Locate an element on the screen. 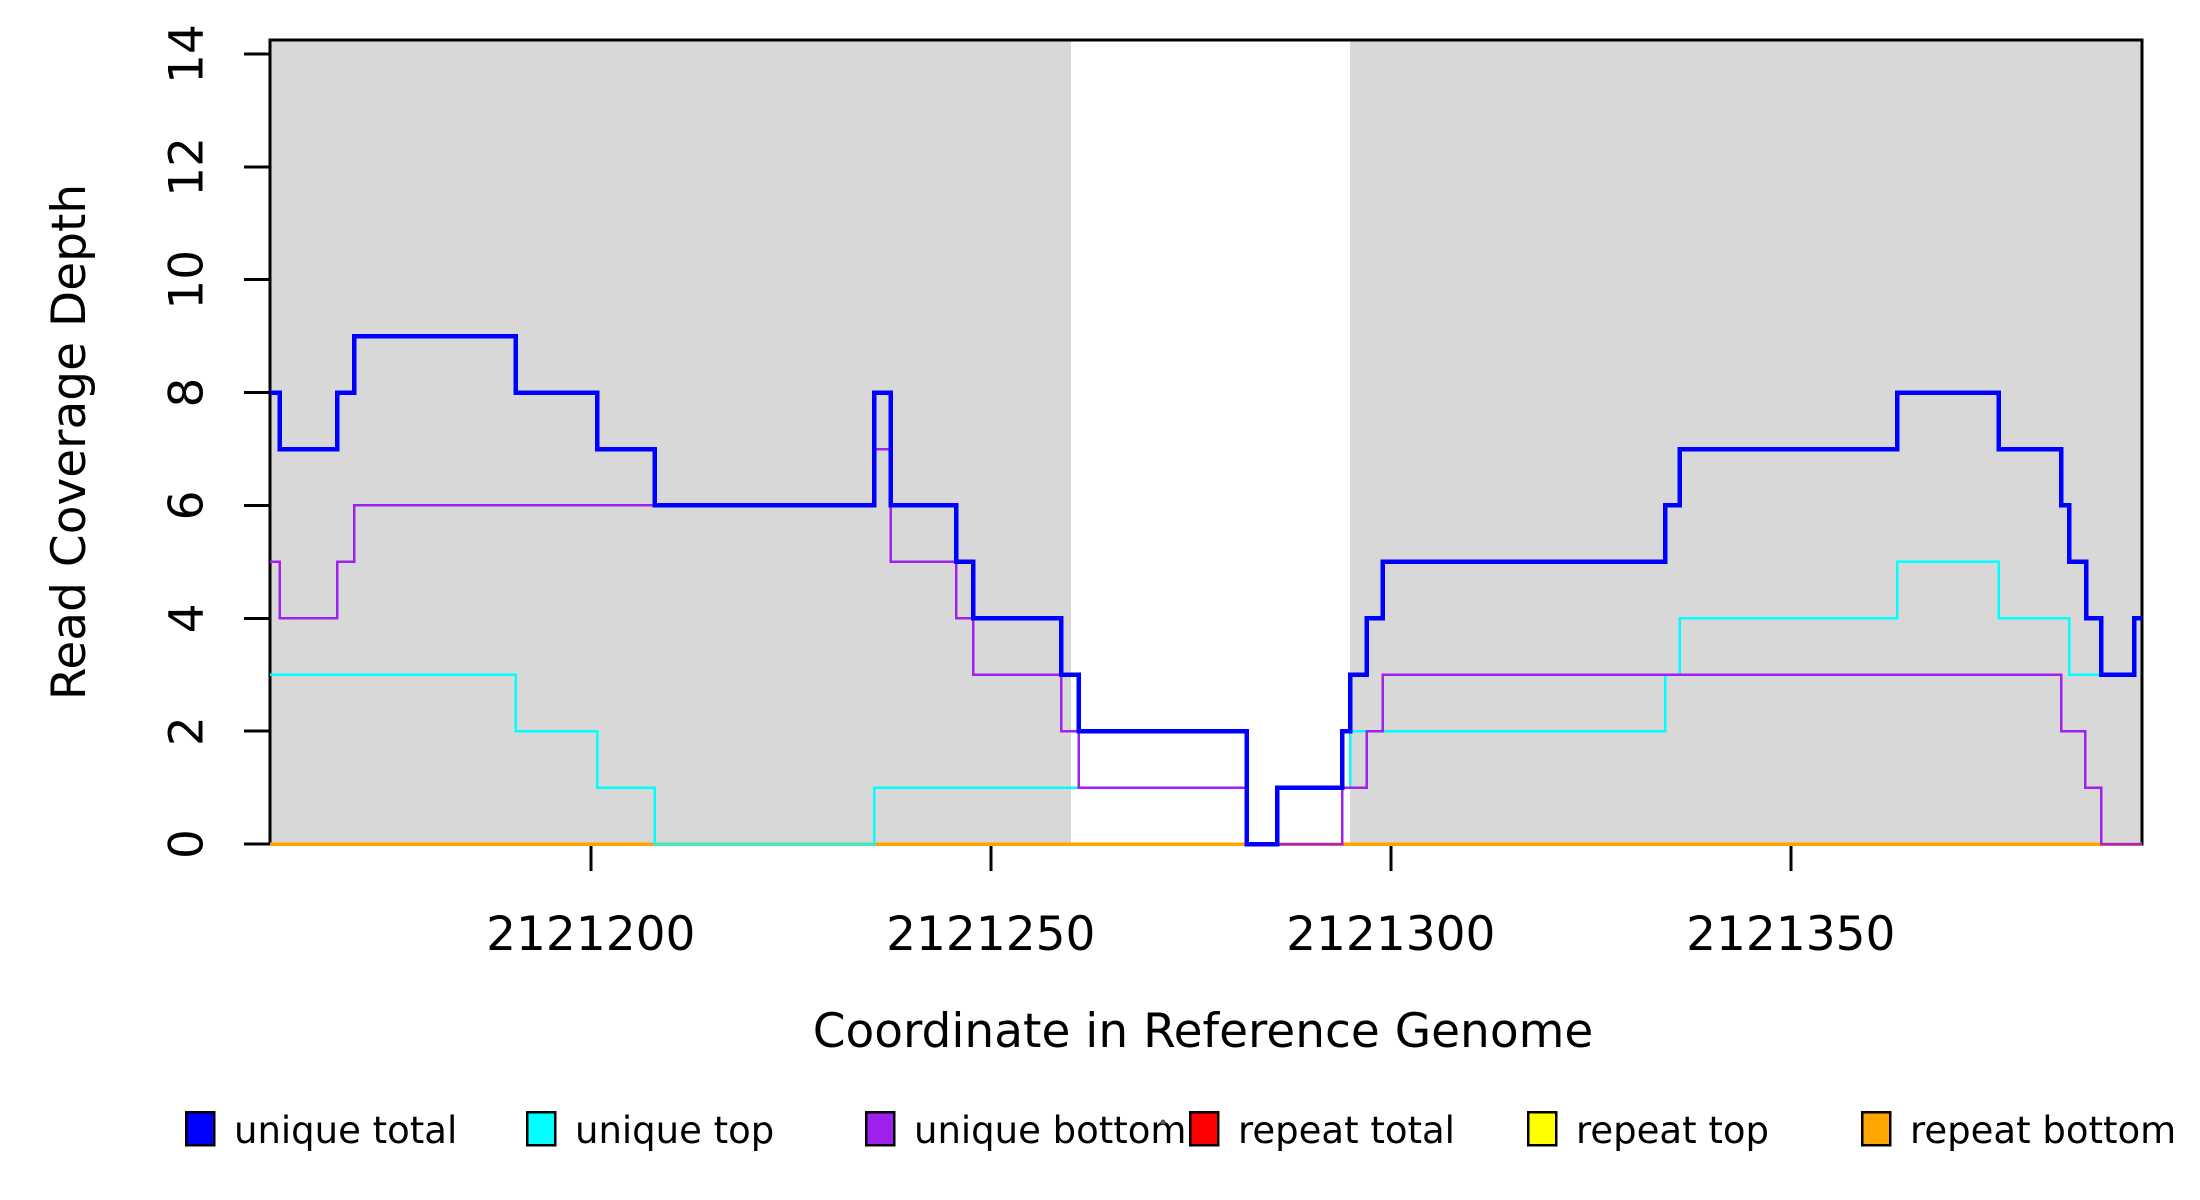 The image size is (2200, 1200). y-tick-label: 4 is located at coordinates (186, 618).